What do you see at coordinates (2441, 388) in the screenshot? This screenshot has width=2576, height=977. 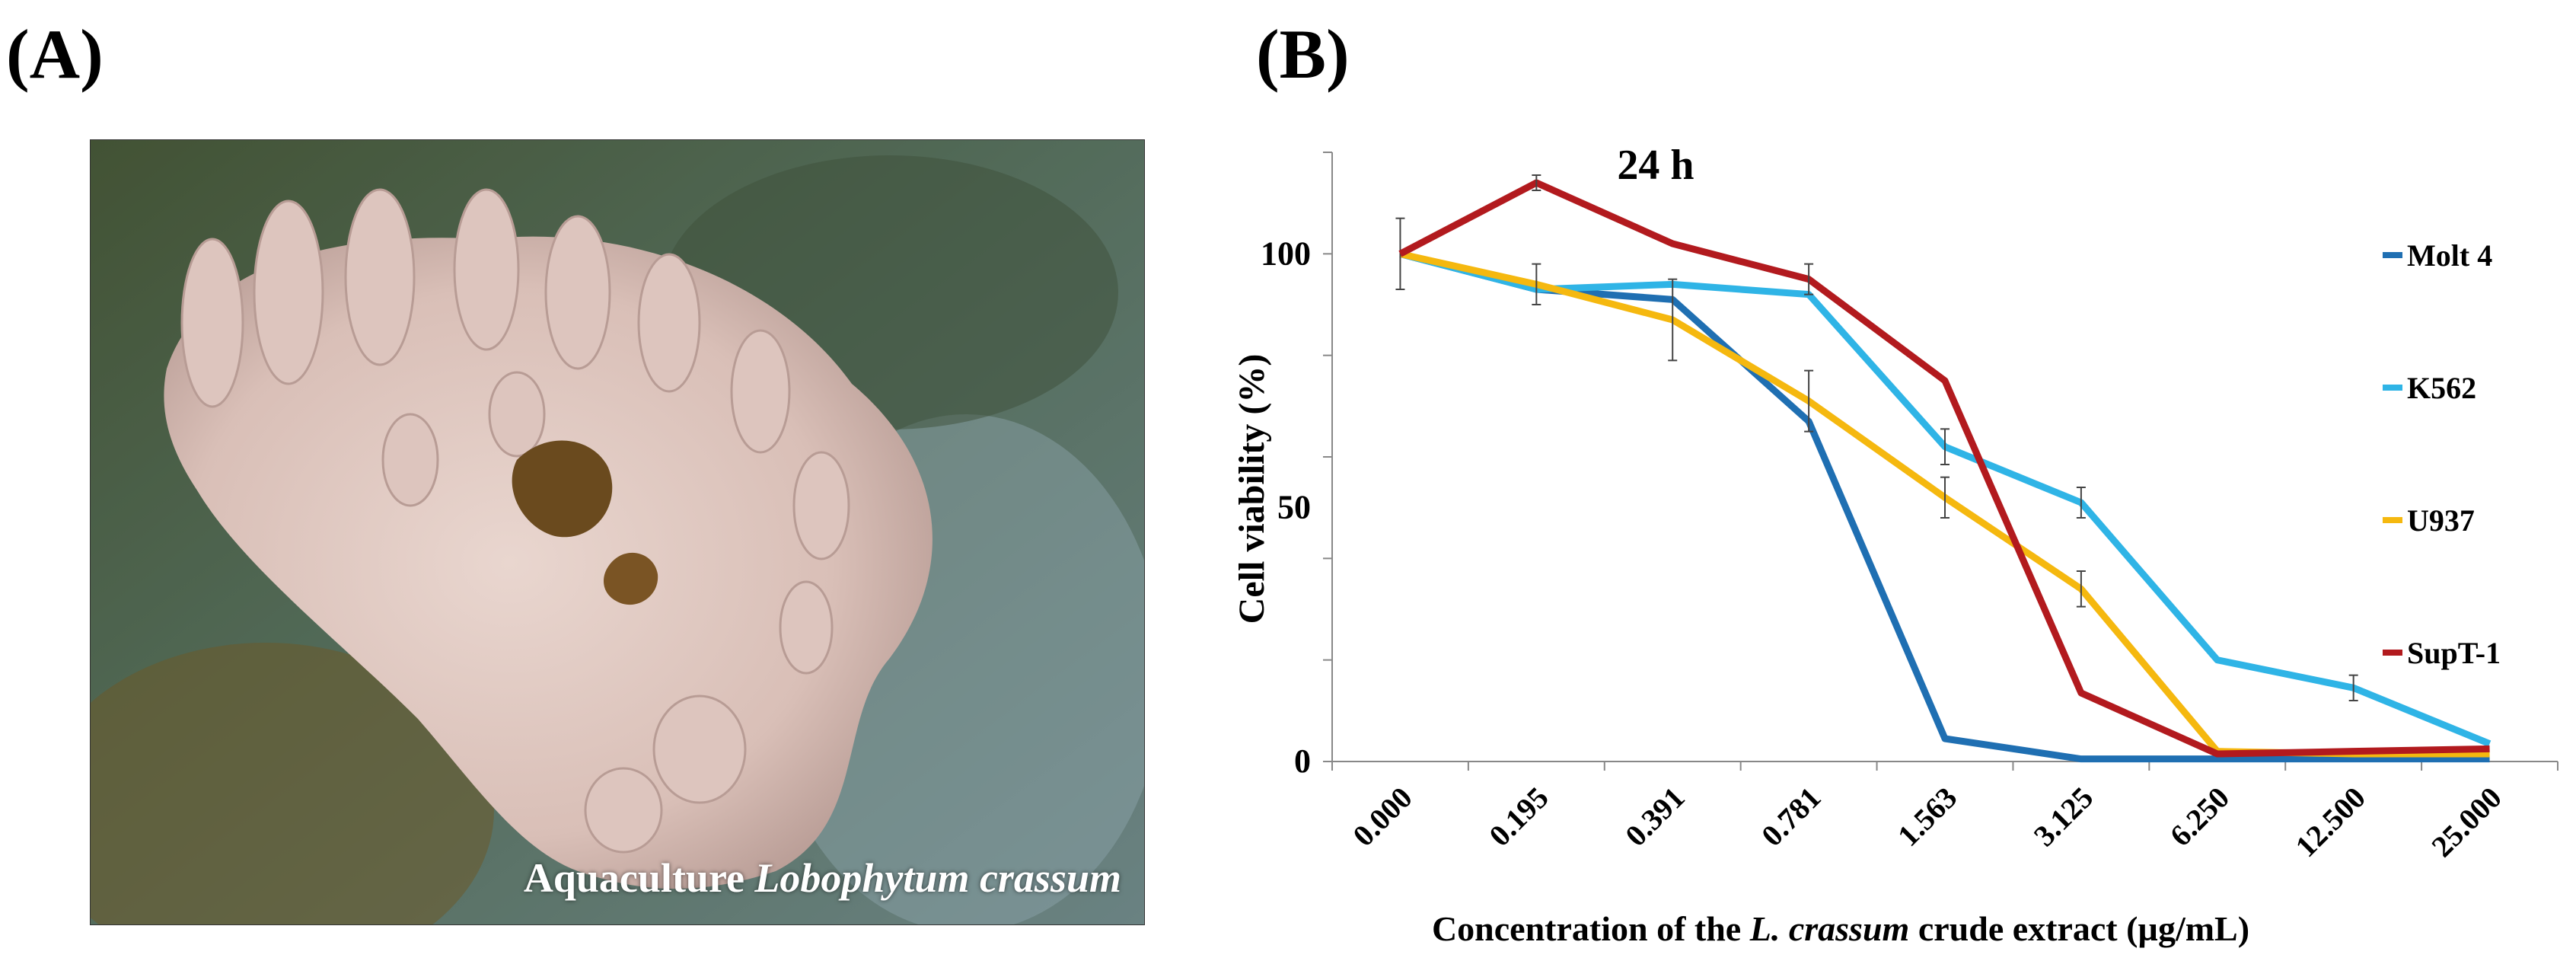 I see `legend-label: K562` at bounding box center [2441, 388].